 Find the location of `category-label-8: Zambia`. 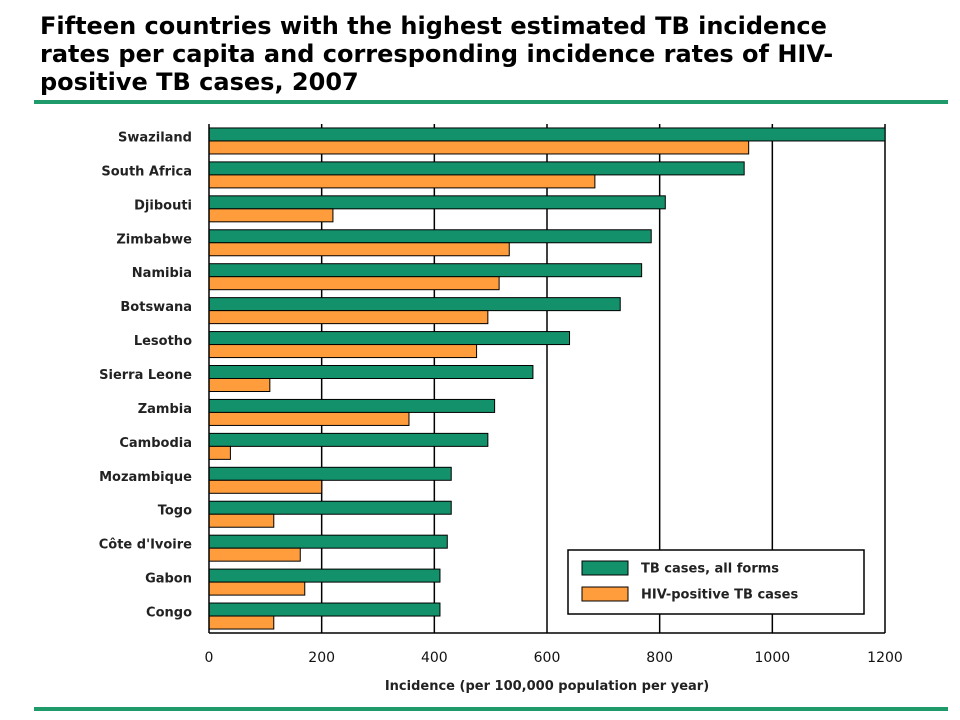

category-label-8: Zambia is located at coordinates (165, 409).